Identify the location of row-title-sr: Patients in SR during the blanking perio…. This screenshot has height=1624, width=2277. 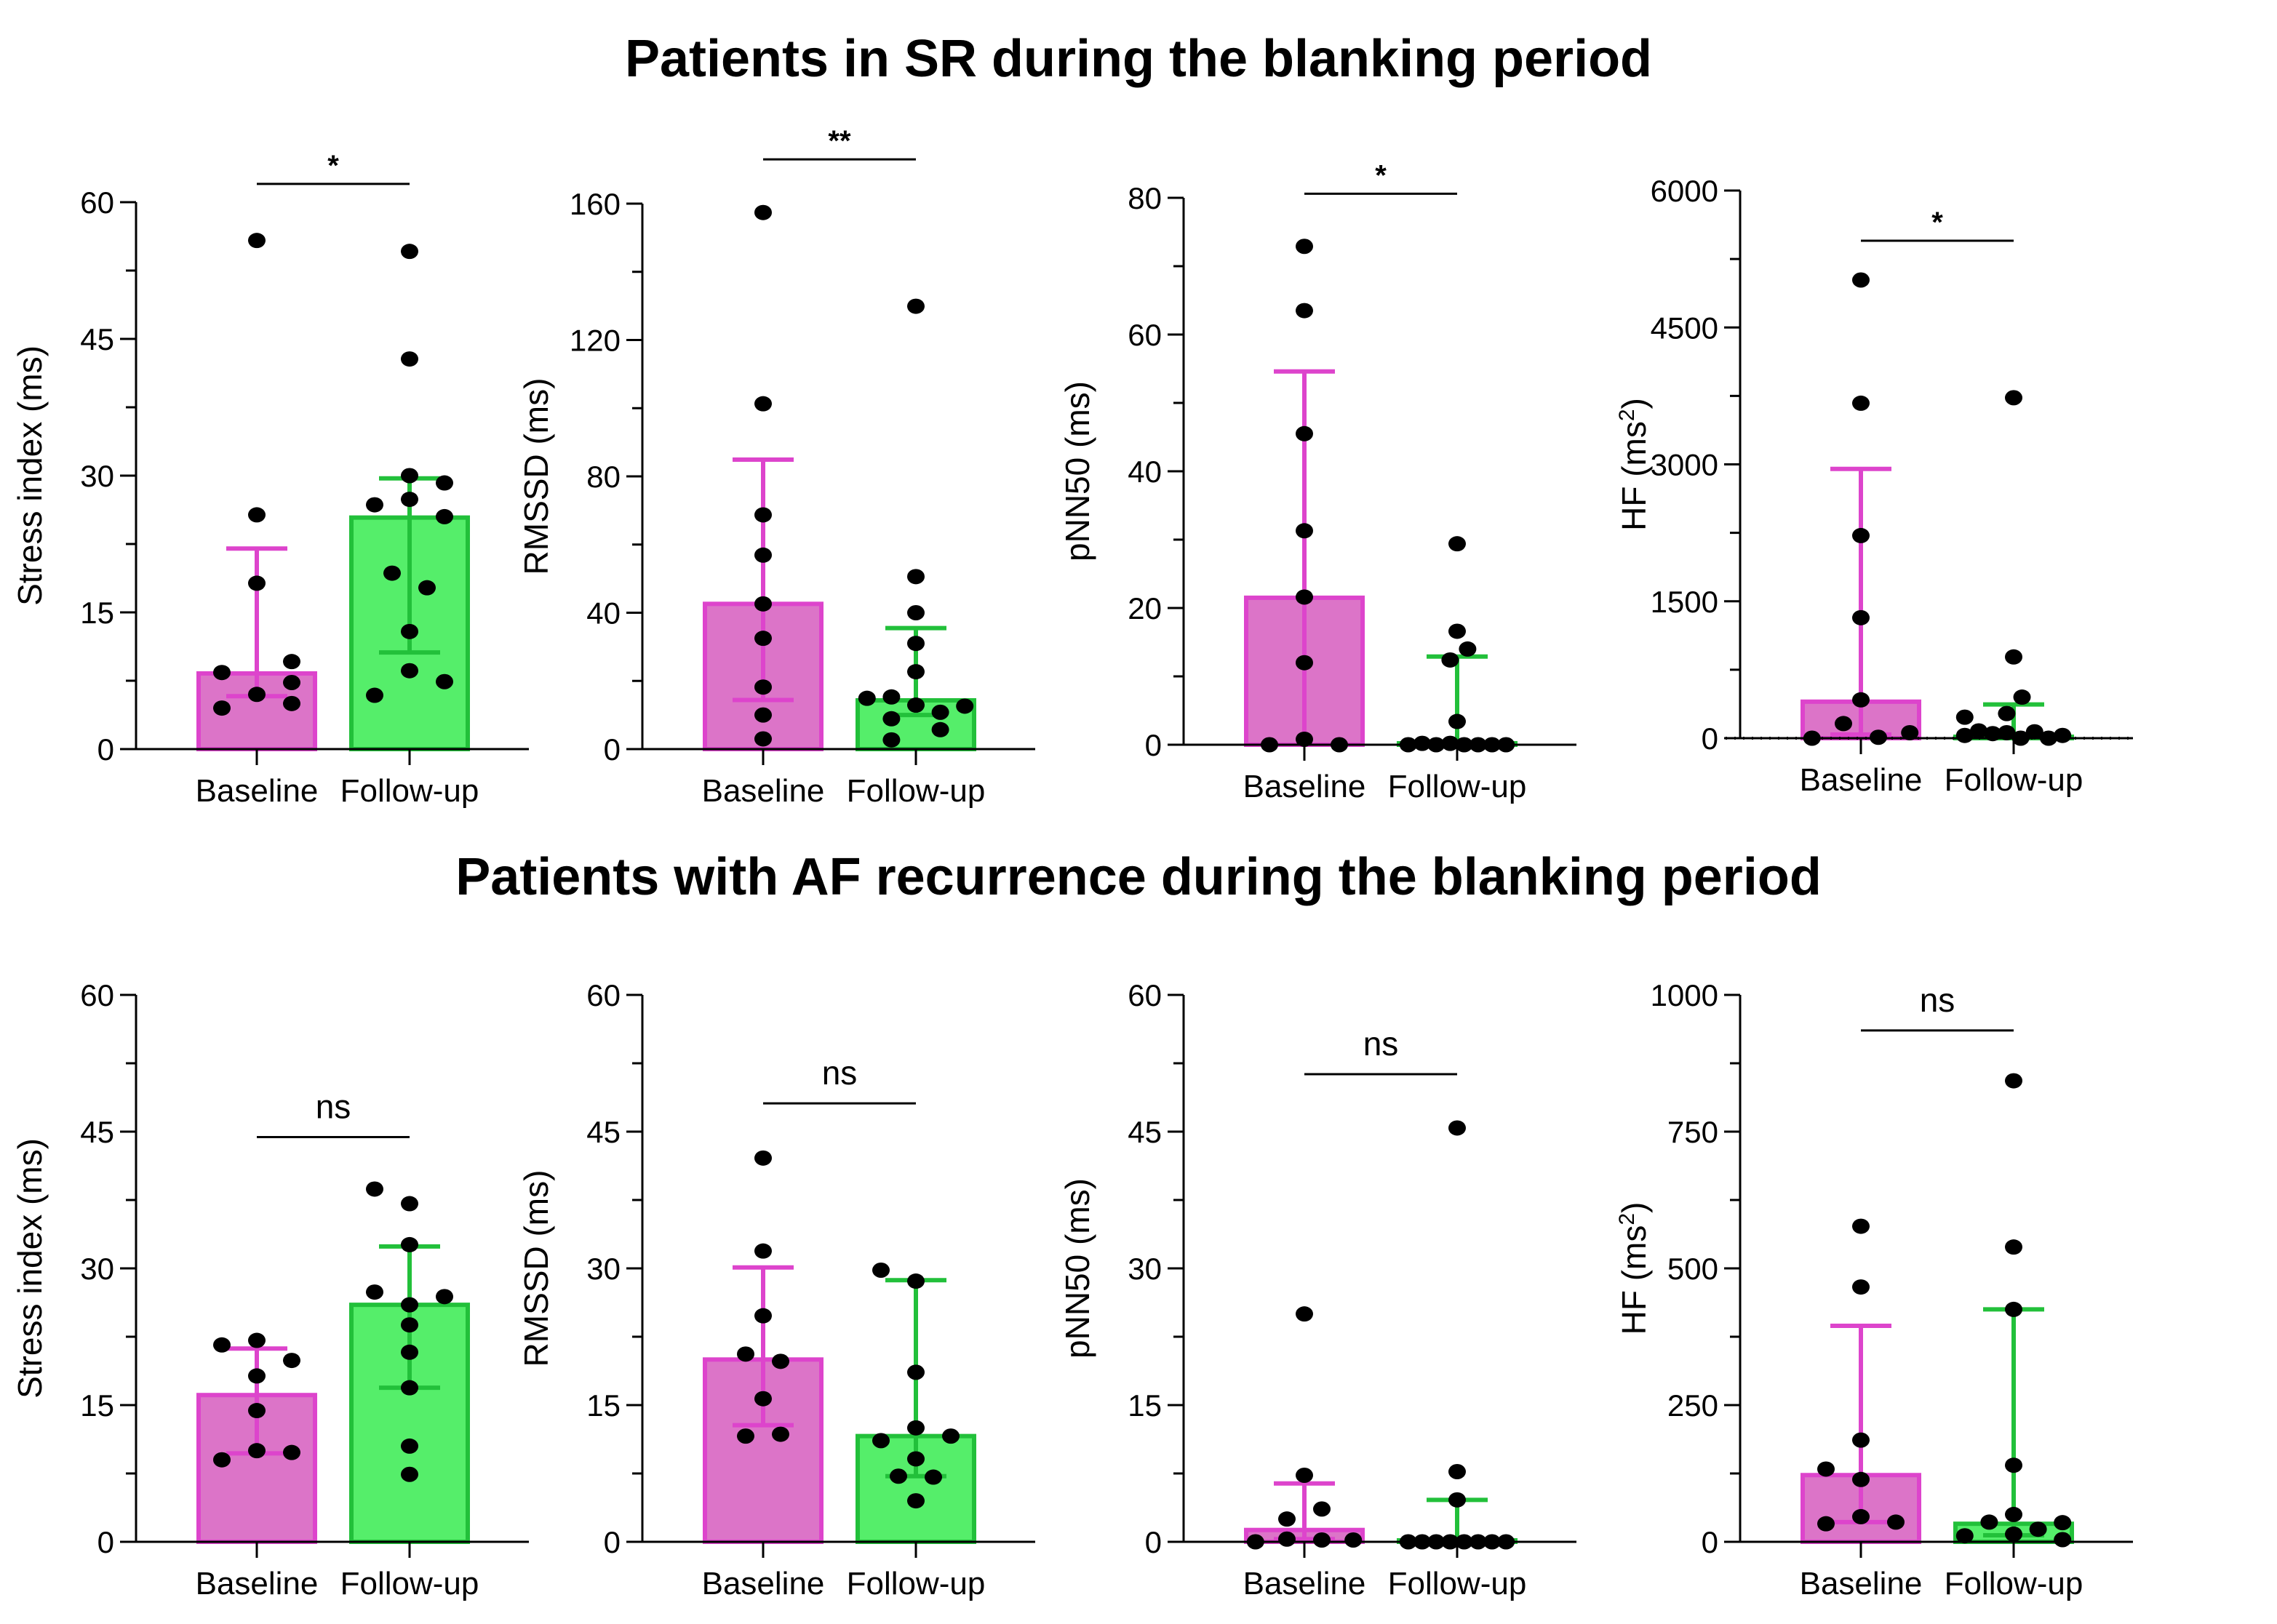
(1138, 59).